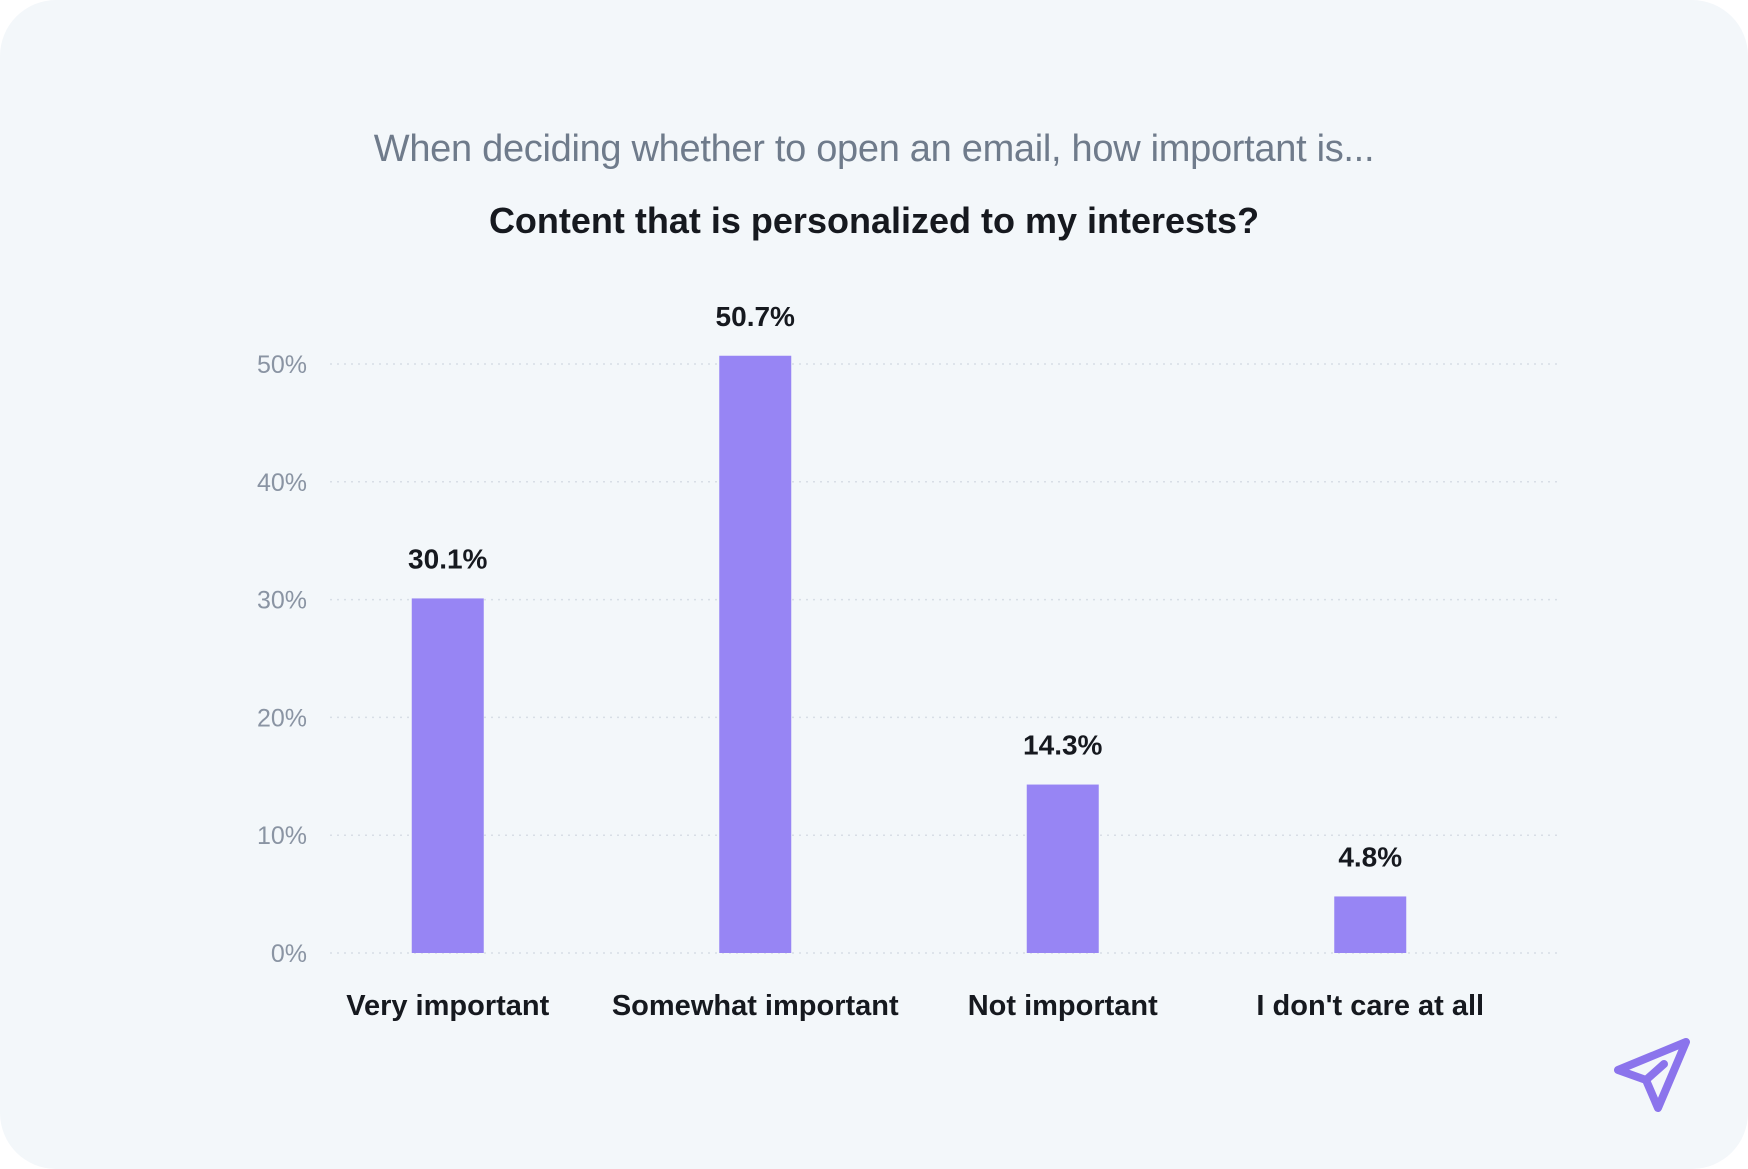 The height and width of the screenshot is (1169, 1748). What do you see at coordinates (282, 483) in the screenshot?
I see `y-tick-label: 40%` at bounding box center [282, 483].